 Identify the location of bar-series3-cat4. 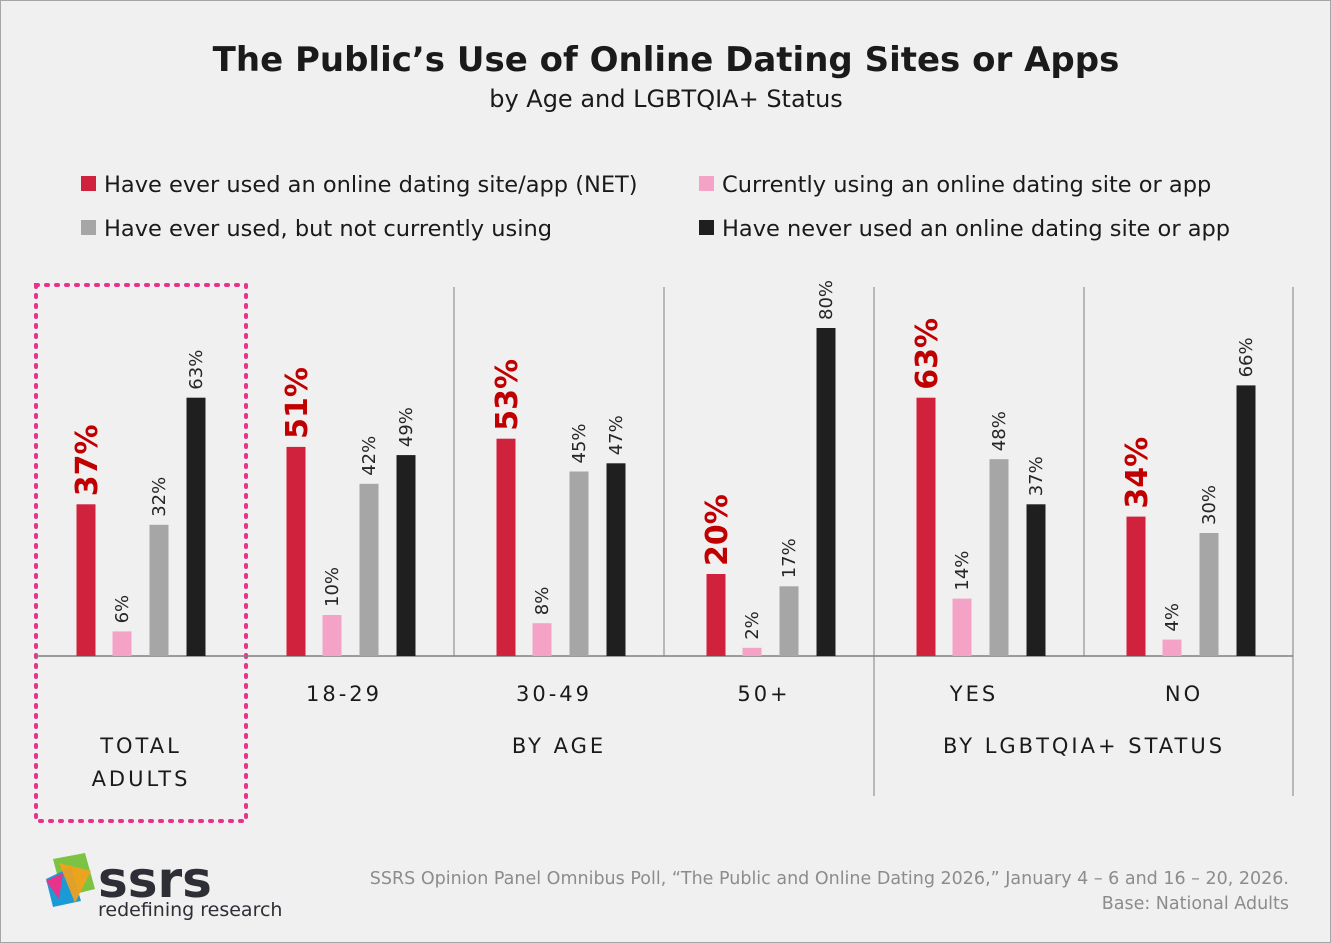
(789, 621).